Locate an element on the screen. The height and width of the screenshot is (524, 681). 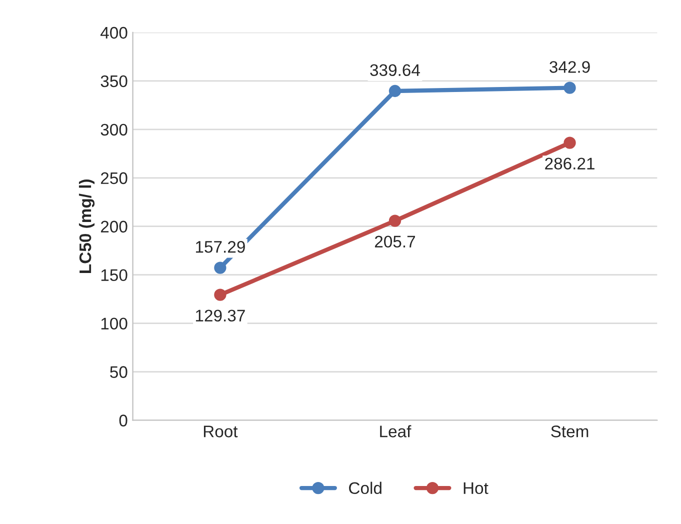
y-tick-label: 200 is located at coordinates (114, 226).